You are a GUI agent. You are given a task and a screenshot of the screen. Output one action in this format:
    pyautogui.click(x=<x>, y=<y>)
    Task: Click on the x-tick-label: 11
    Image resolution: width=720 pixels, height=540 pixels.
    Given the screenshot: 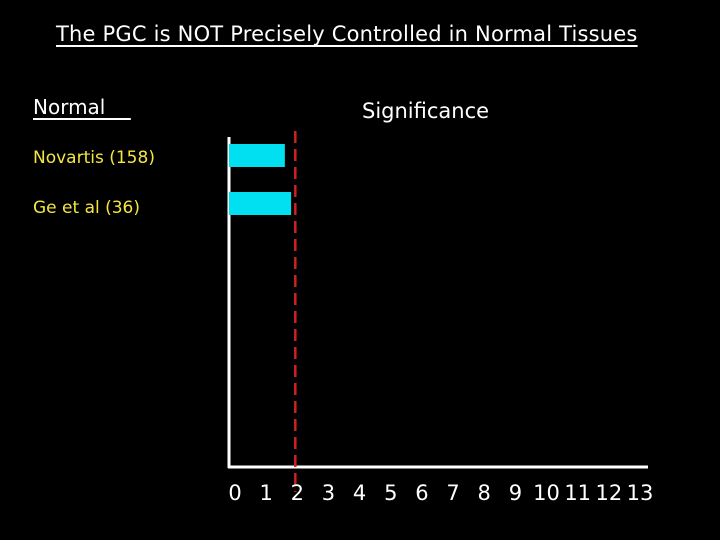 What is the action you would take?
    pyautogui.click(x=577, y=493)
    